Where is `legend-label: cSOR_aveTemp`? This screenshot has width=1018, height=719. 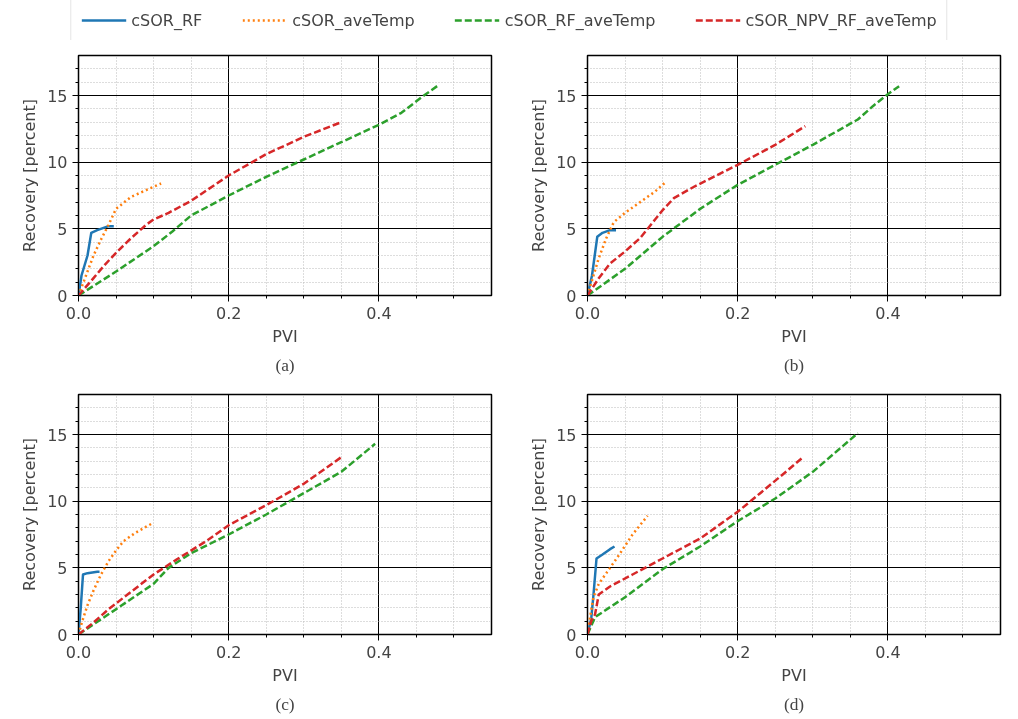
legend-label: cSOR_aveTemp is located at coordinates (353, 20).